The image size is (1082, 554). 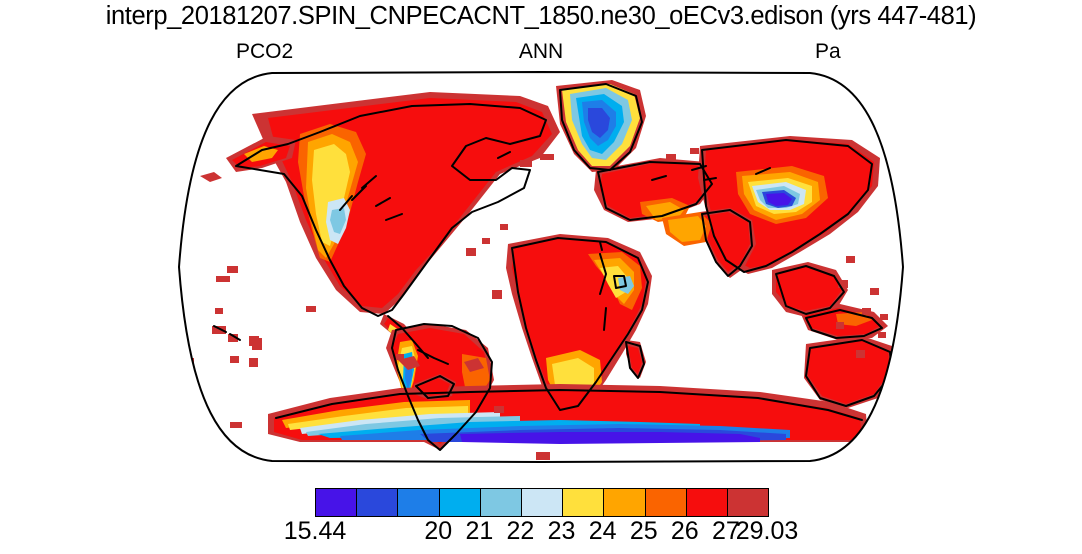 What do you see at coordinates (561, 531) in the screenshot?
I see `colorbar-tick-23: 23` at bounding box center [561, 531].